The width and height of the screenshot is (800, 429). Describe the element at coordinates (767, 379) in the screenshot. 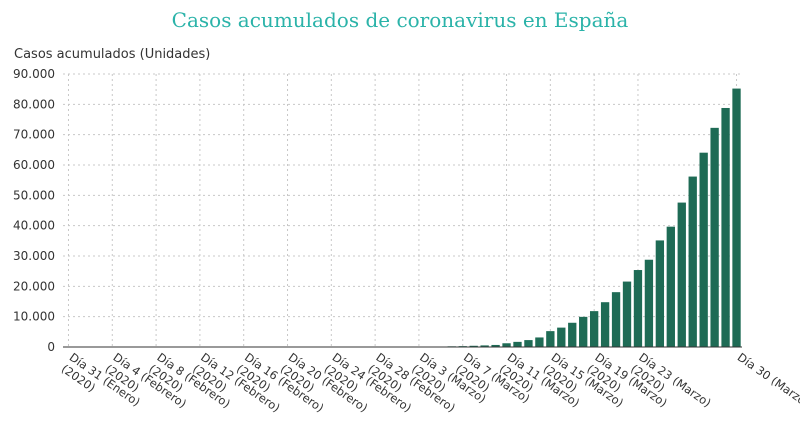

I see `x-tick-label: Día 30 (Marzo` at that location.